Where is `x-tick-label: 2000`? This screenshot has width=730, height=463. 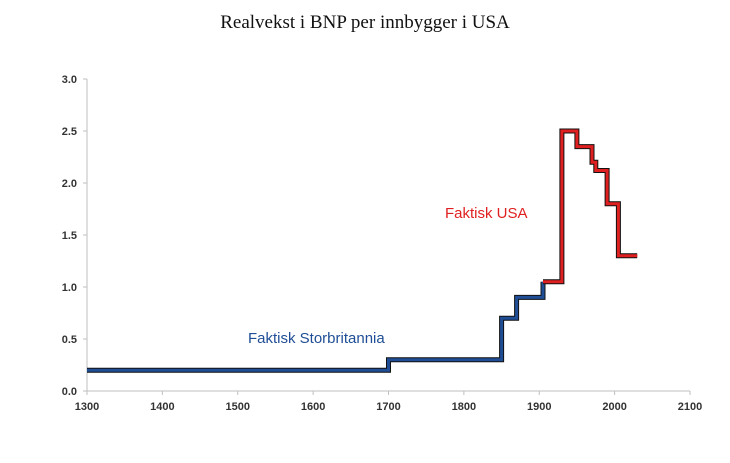
x-tick-label: 2000 is located at coordinates (614, 407).